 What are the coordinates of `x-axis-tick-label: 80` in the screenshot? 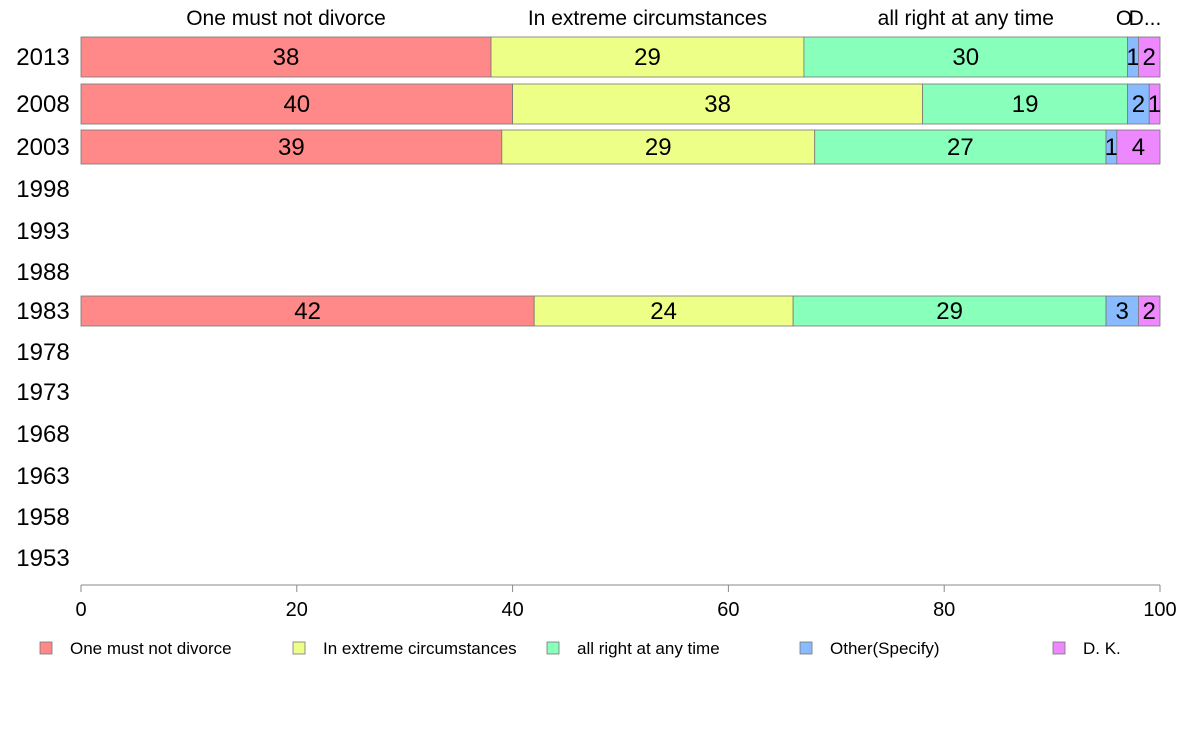 It's located at (944, 610).